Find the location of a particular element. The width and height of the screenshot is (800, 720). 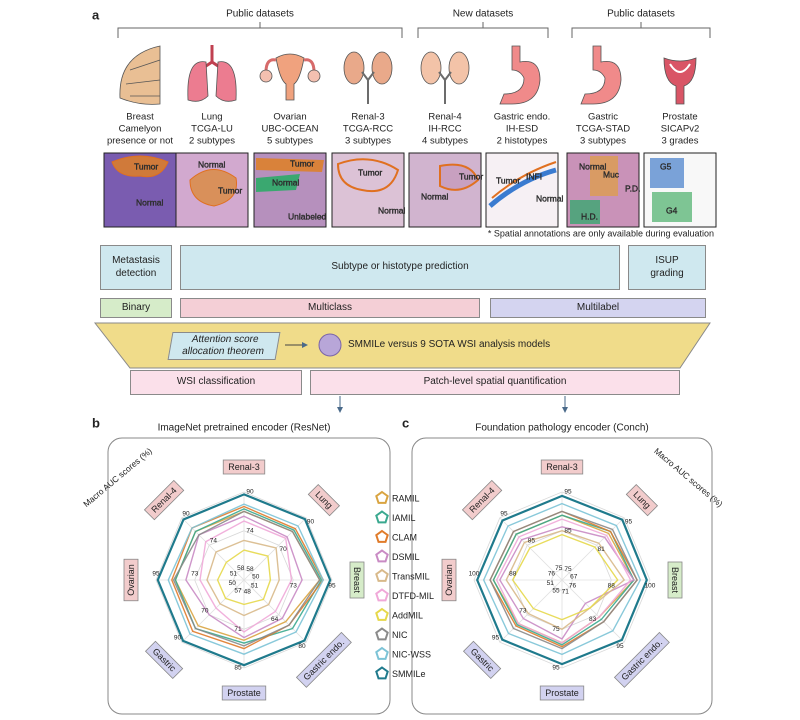

axis-label-text: Renal-3 is located at coordinates (562, 467).